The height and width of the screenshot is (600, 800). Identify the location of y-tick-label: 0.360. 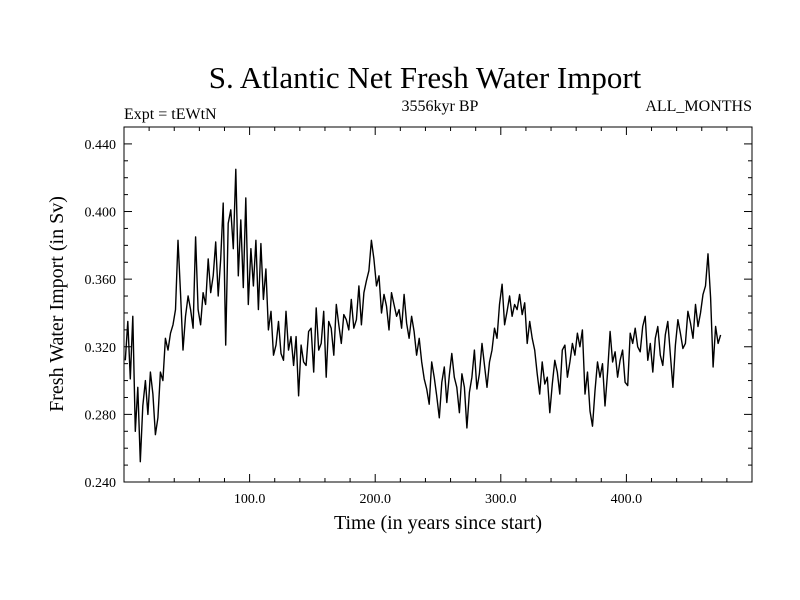
(101, 280).